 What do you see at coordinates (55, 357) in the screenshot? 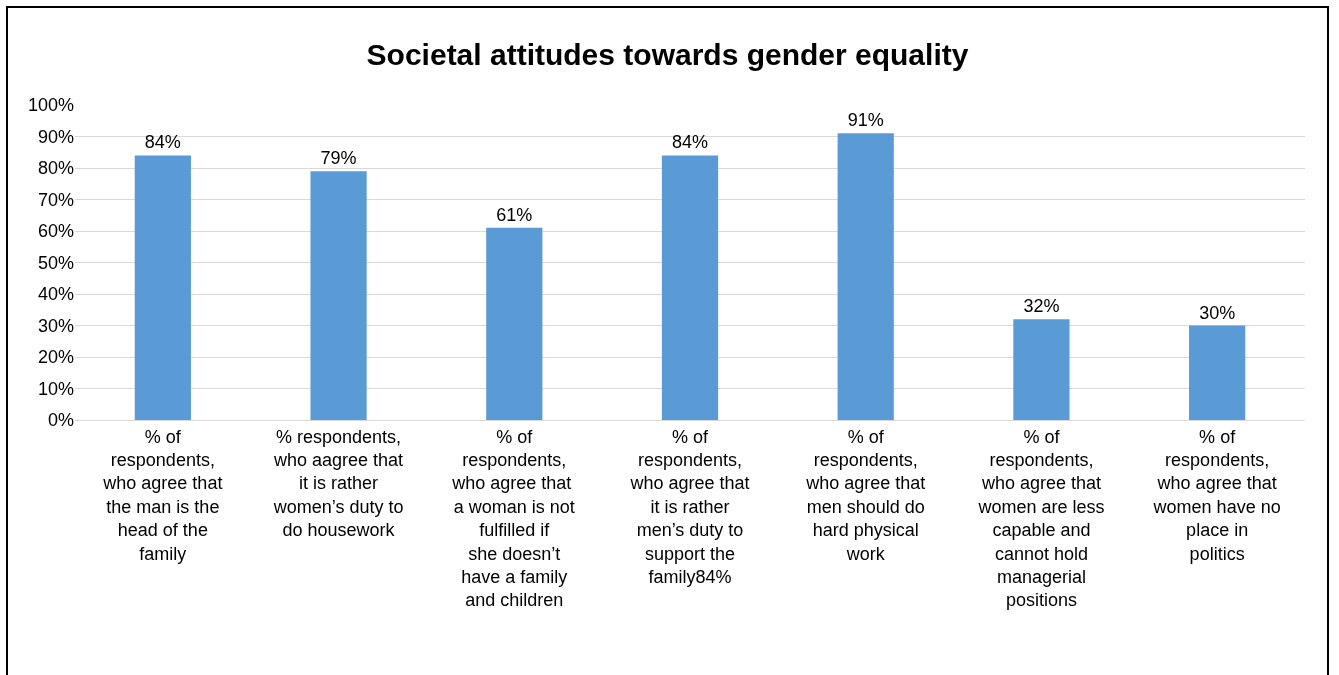
I see `y-tick-label: 20%` at bounding box center [55, 357].